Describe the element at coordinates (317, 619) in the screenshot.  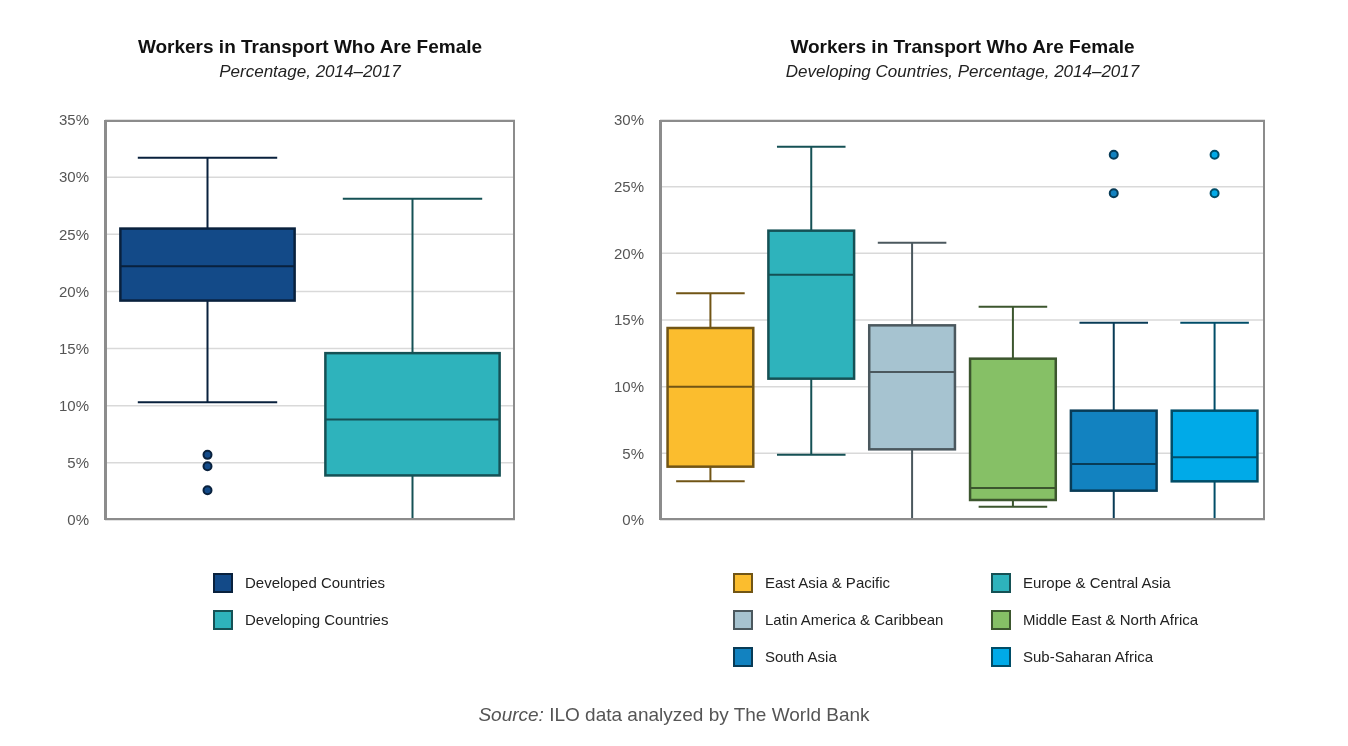
I see `legend-label: Developing Countries` at that location.